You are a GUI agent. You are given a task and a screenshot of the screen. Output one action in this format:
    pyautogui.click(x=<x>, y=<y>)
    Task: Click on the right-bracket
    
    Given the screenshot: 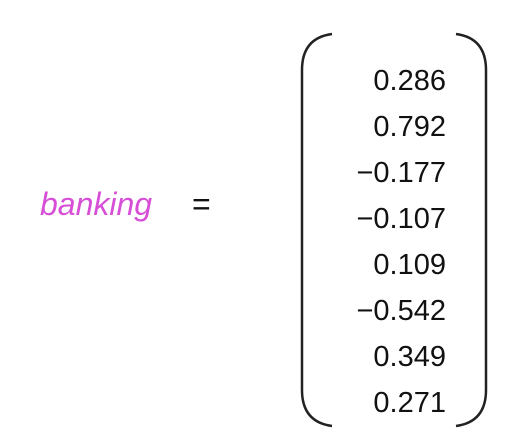 What is the action you would take?
    pyautogui.click(x=471, y=230)
    